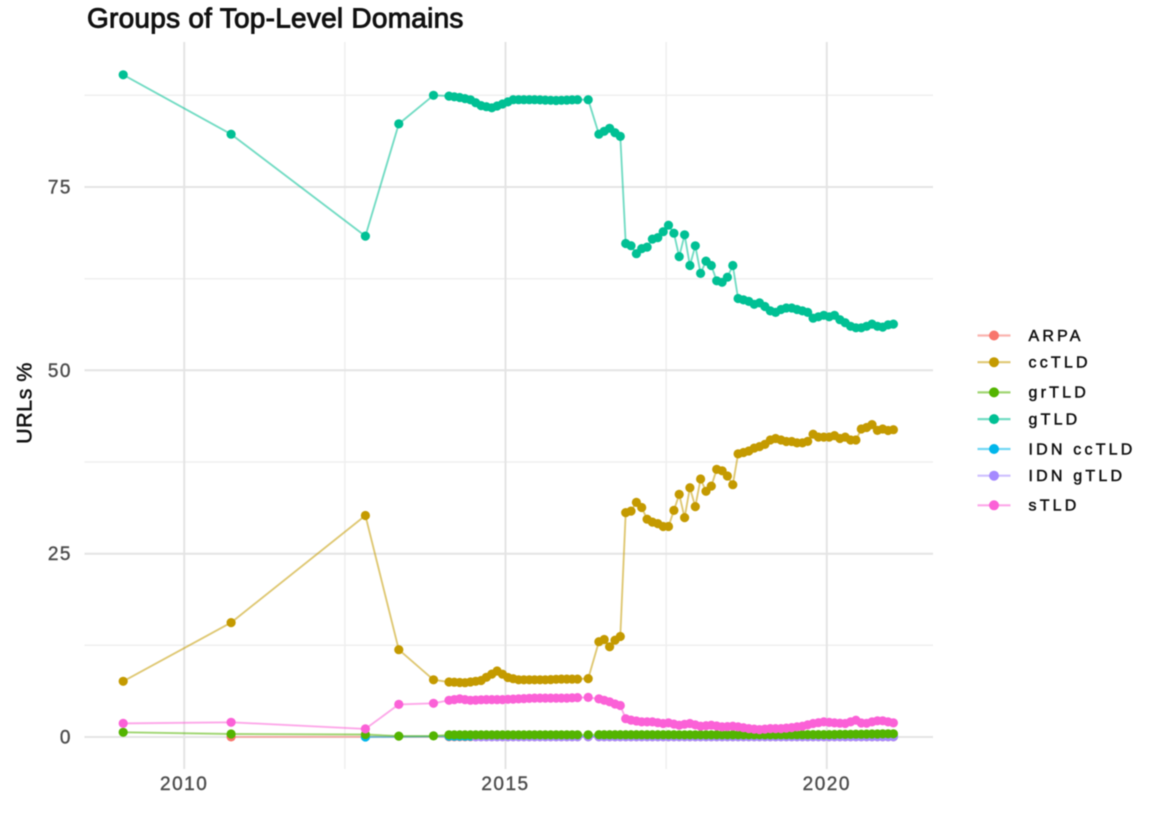 This screenshot has width=1164, height=832. I want to click on svg-text: 25, so click(60, 554).